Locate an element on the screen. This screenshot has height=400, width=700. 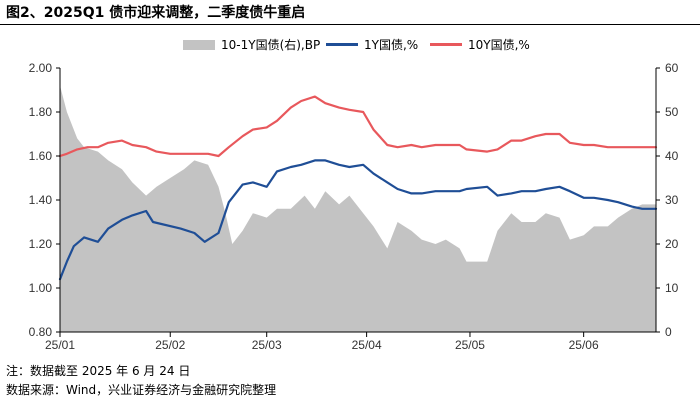
legend: 10-1Y国债(右),BP 1Y国债,% 10Y国债,% is located at coordinates (350, 45).